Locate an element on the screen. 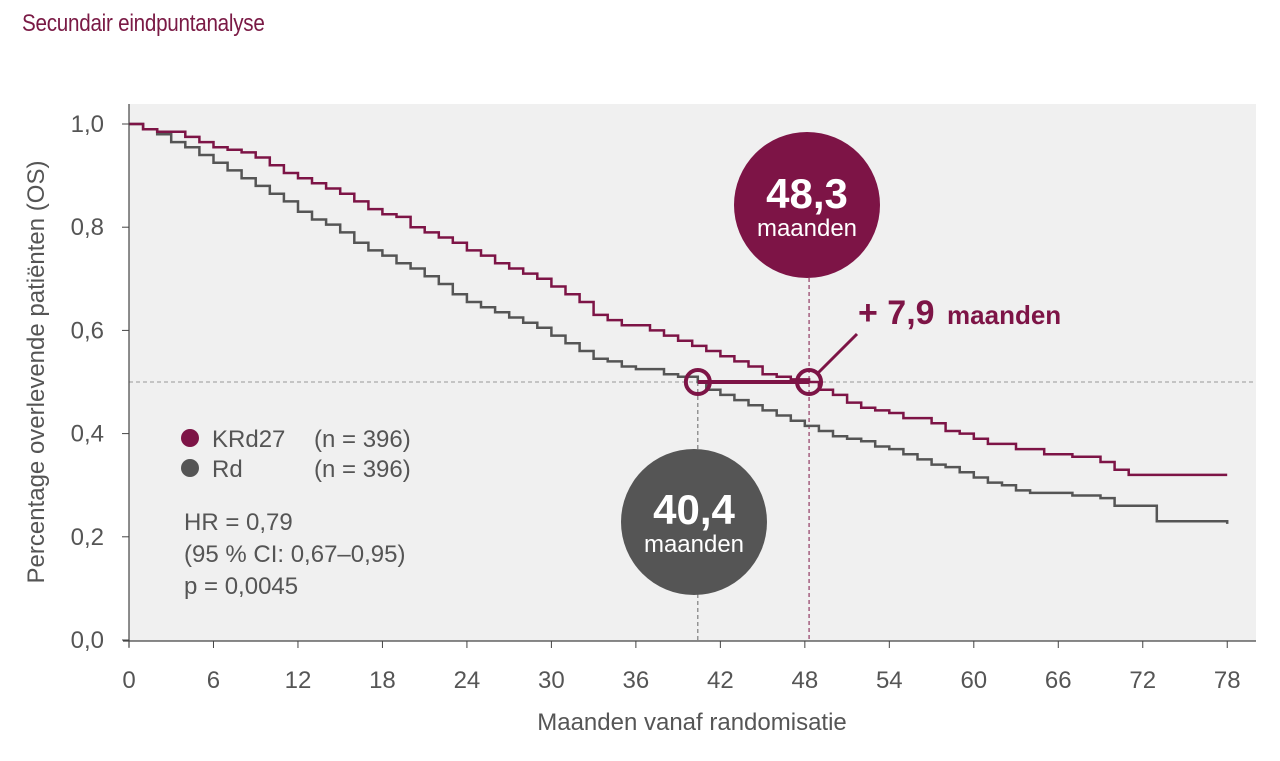 The width and height of the screenshot is (1280, 761). median-bubble-krd27-circle is located at coordinates (807, 205).